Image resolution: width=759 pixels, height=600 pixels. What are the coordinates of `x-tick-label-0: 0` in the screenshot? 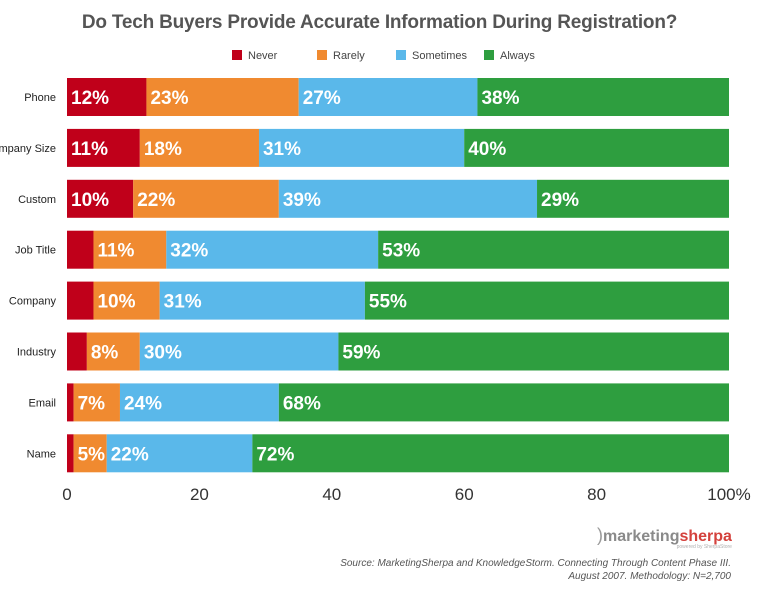 It's located at (66, 494).